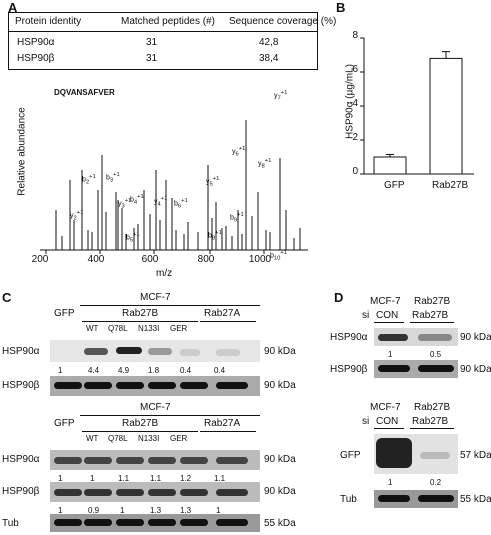 Image resolution: width=491 pixels, height=535 pixels. What do you see at coordinates (450, 185) in the screenshot?
I see `x-category-label: Rab27B` at bounding box center [450, 185].